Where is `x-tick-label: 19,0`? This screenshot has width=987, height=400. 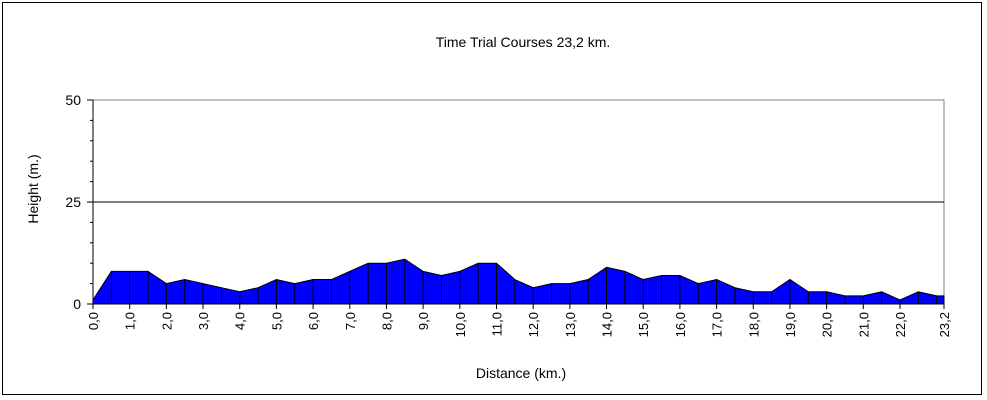 x-tick-label: 19,0 is located at coordinates (790, 324).